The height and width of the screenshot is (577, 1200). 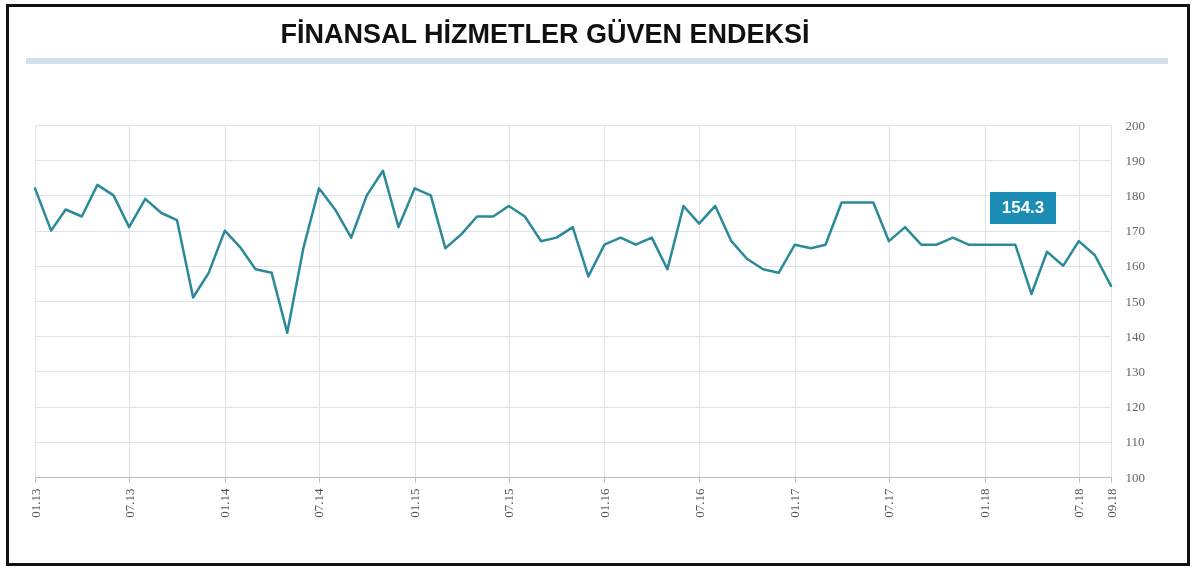 I want to click on x-tick-label: 01.15, so click(x=415, y=503).